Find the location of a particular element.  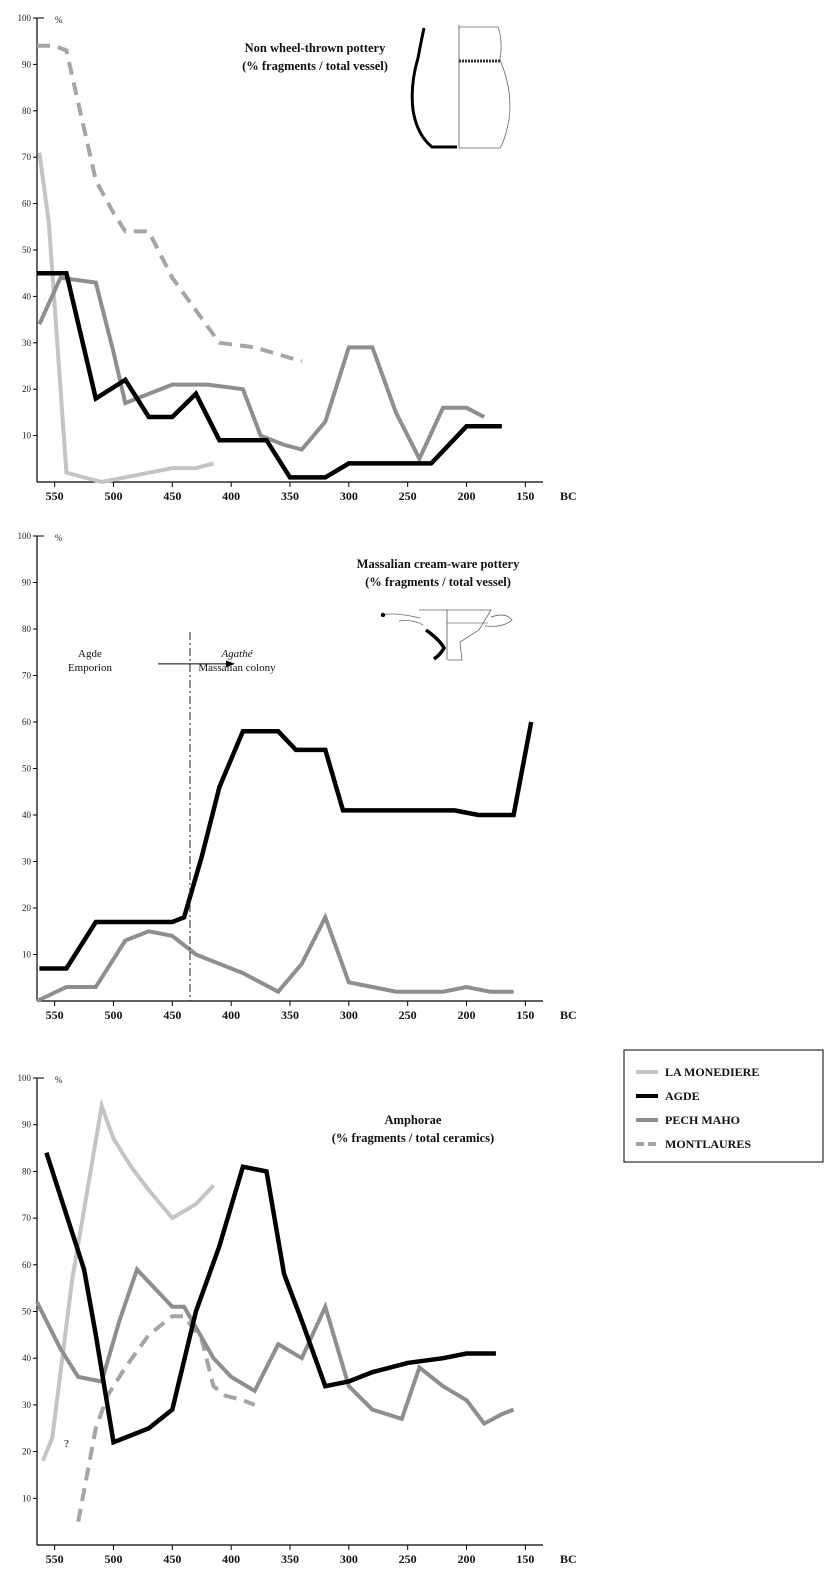

legend: LA MONEDIERE AGDE PECH MAHO MONTLAURES is located at coordinates (723, 1106).